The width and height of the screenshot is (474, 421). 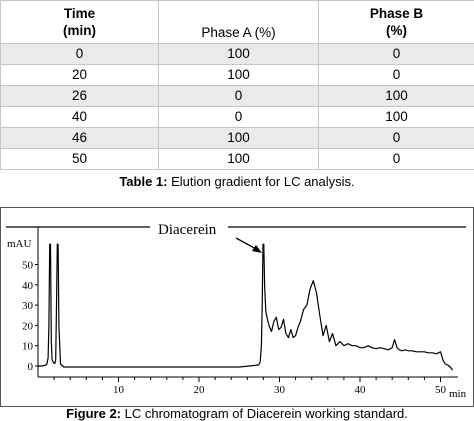 What do you see at coordinates (396, 13) in the screenshot?
I see `header-phase-b-line1: Phase B` at bounding box center [396, 13].